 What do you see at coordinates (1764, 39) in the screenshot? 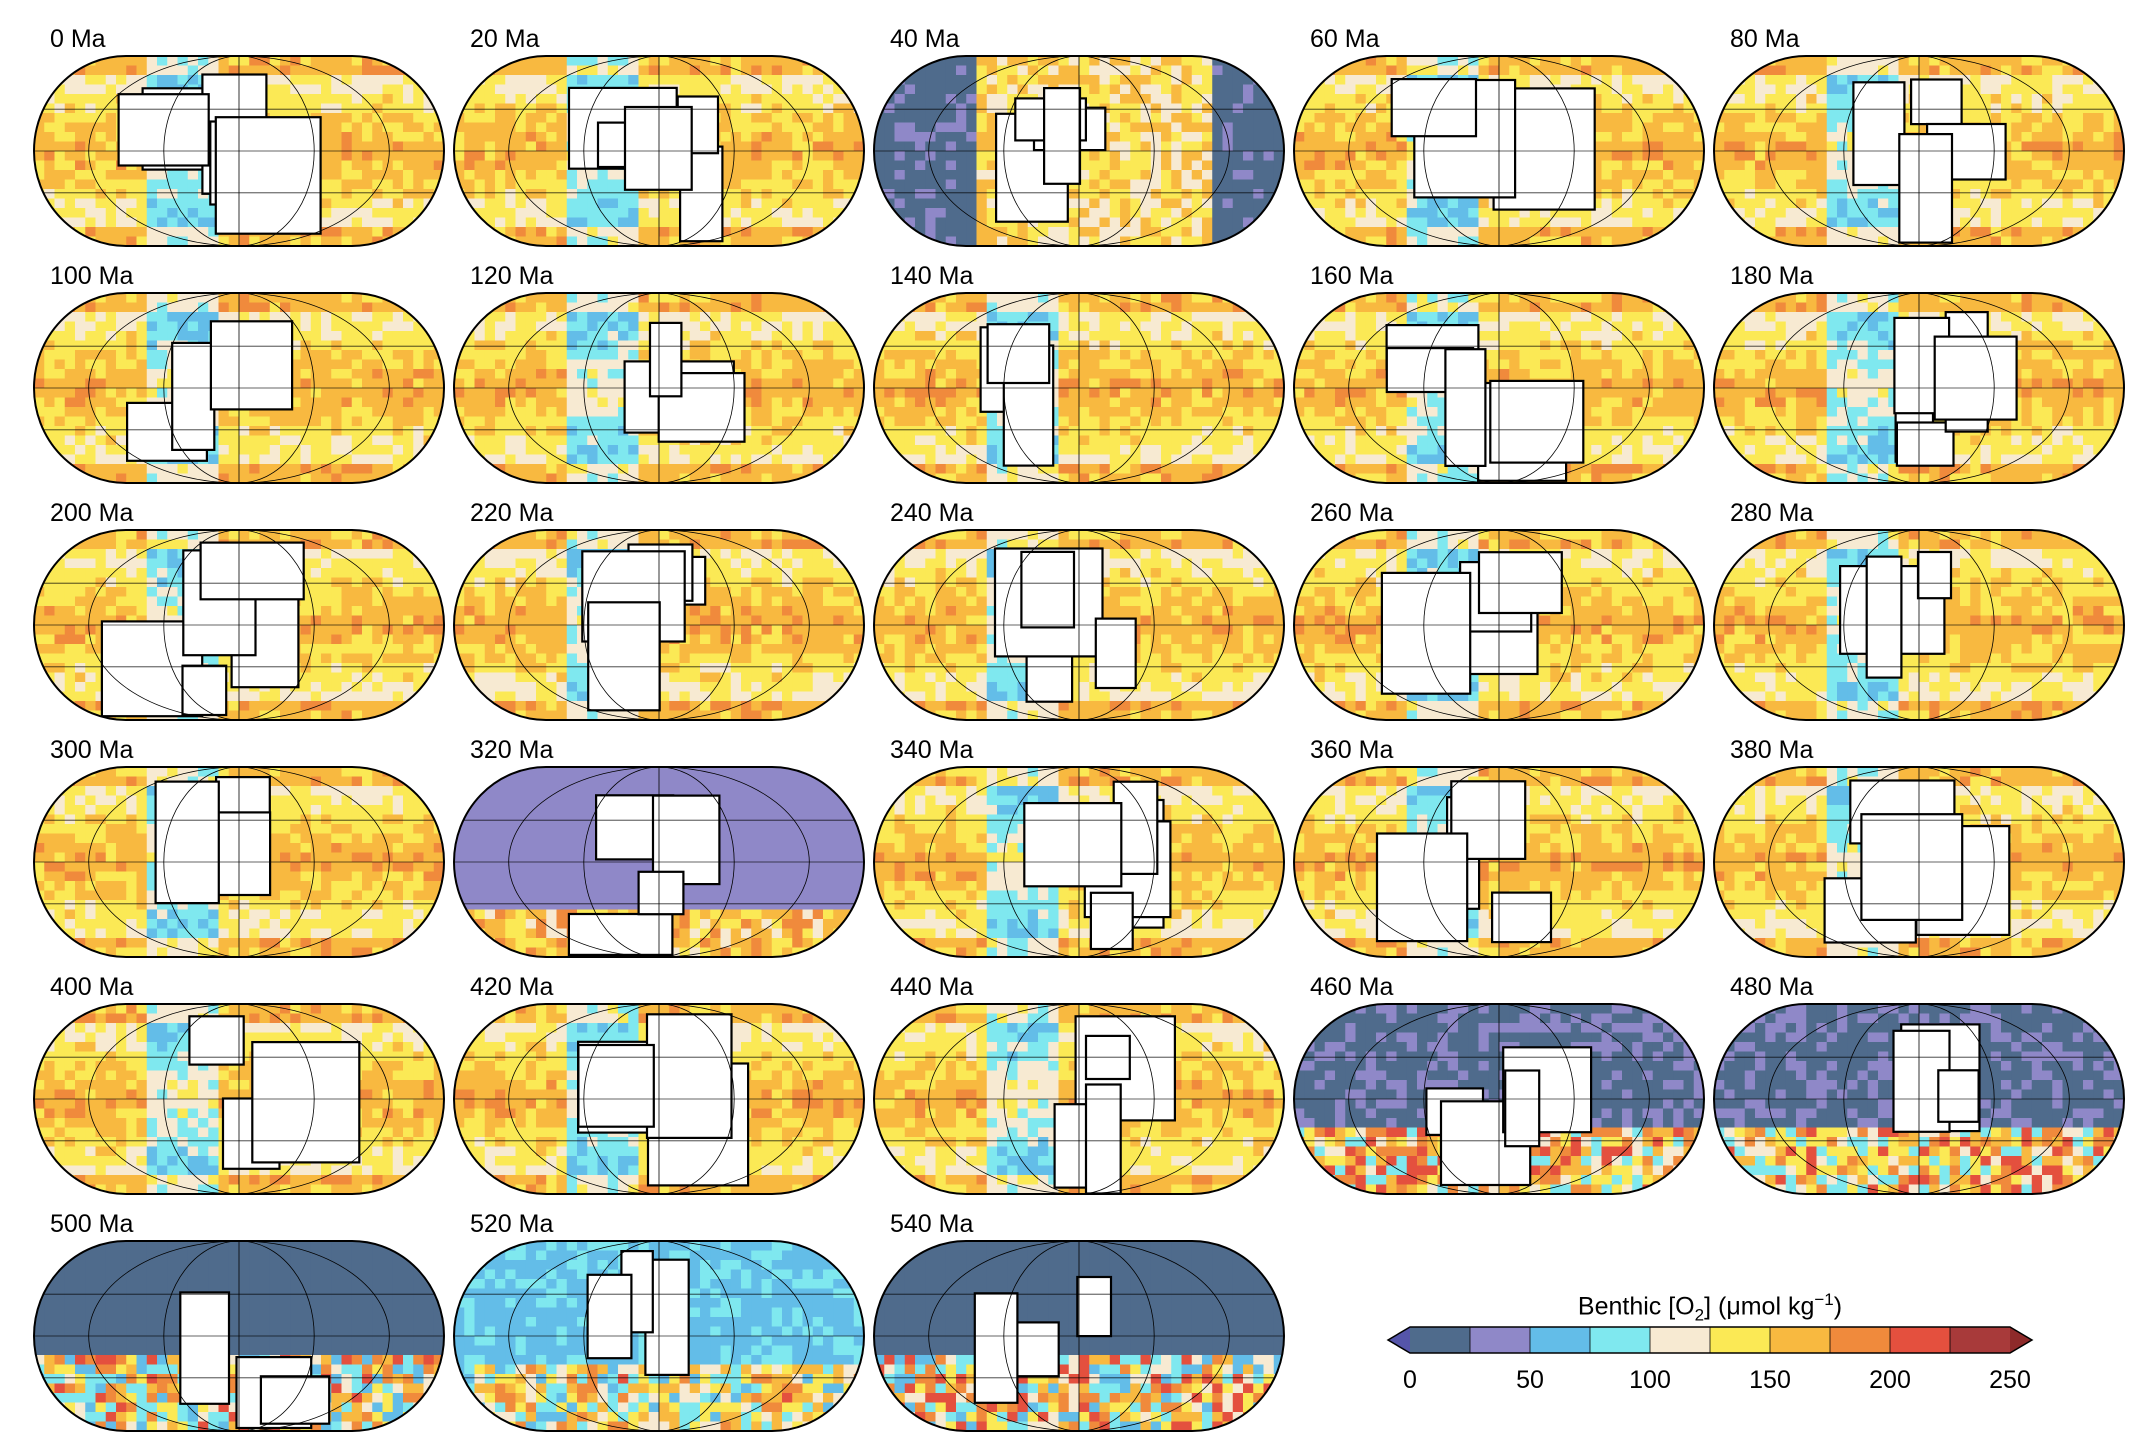
I see `panel-age-label: 80 Ma` at bounding box center [1764, 39].